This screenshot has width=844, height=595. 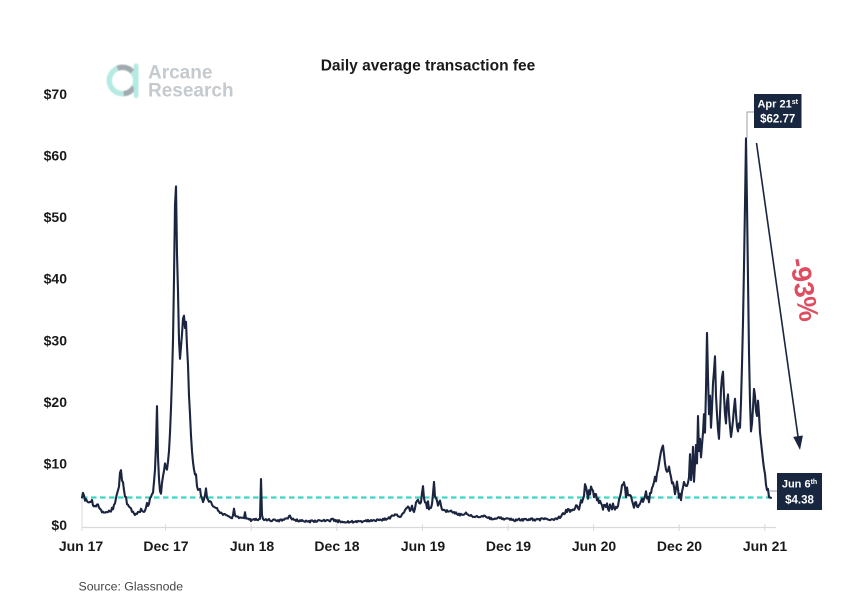 What do you see at coordinates (765, 546) in the screenshot?
I see `svg-text: Jun 21` at bounding box center [765, 546].